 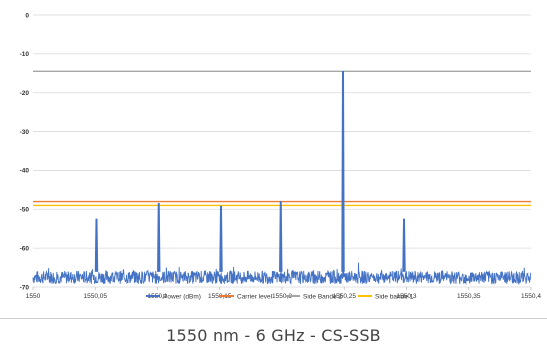 I want to click on x-tick-label: 1550,4, so click(x=531, y=296).